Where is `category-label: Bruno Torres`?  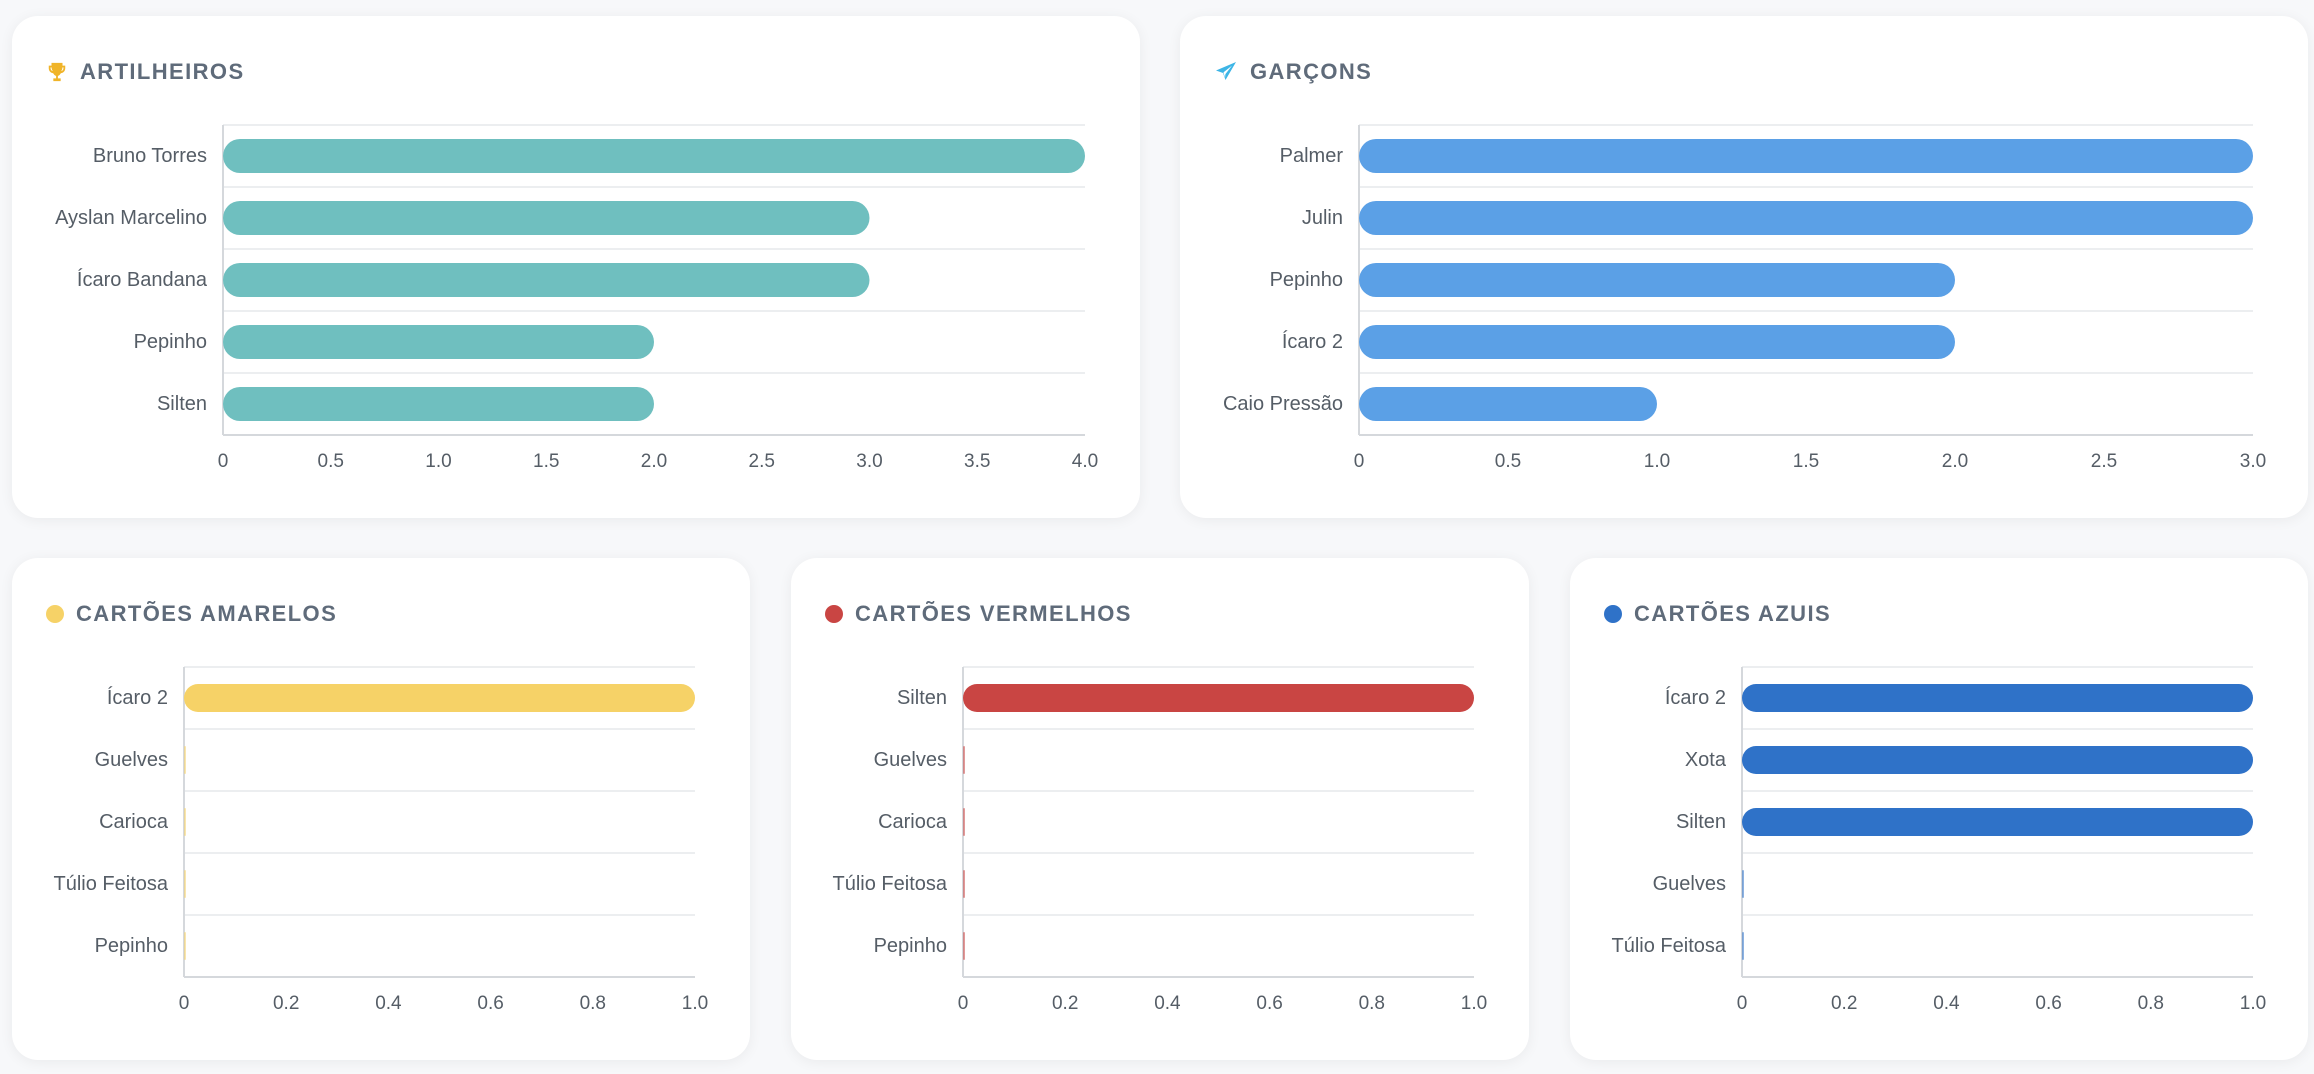 category-label: Bruno Torres is located at coordinates (150, 156).